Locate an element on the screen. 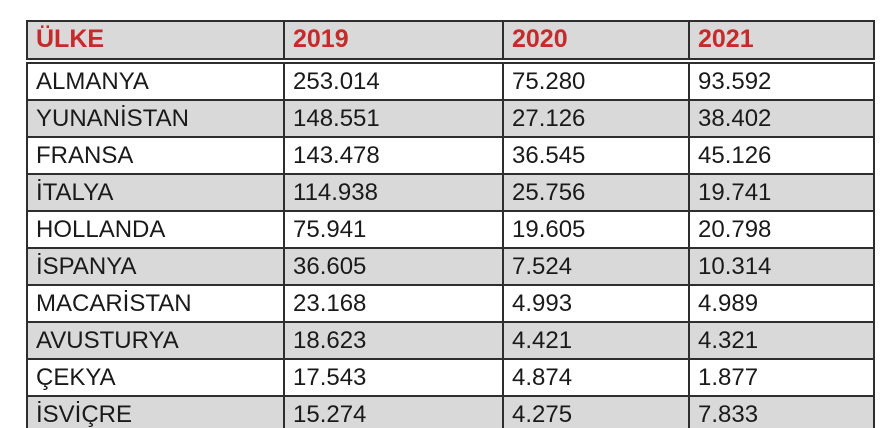 Image resolution: width=880 pixels, height=428 pixels. table-row: ÇEKYA 17.543 4.874 1.877 is located at coordinates (450, 377).